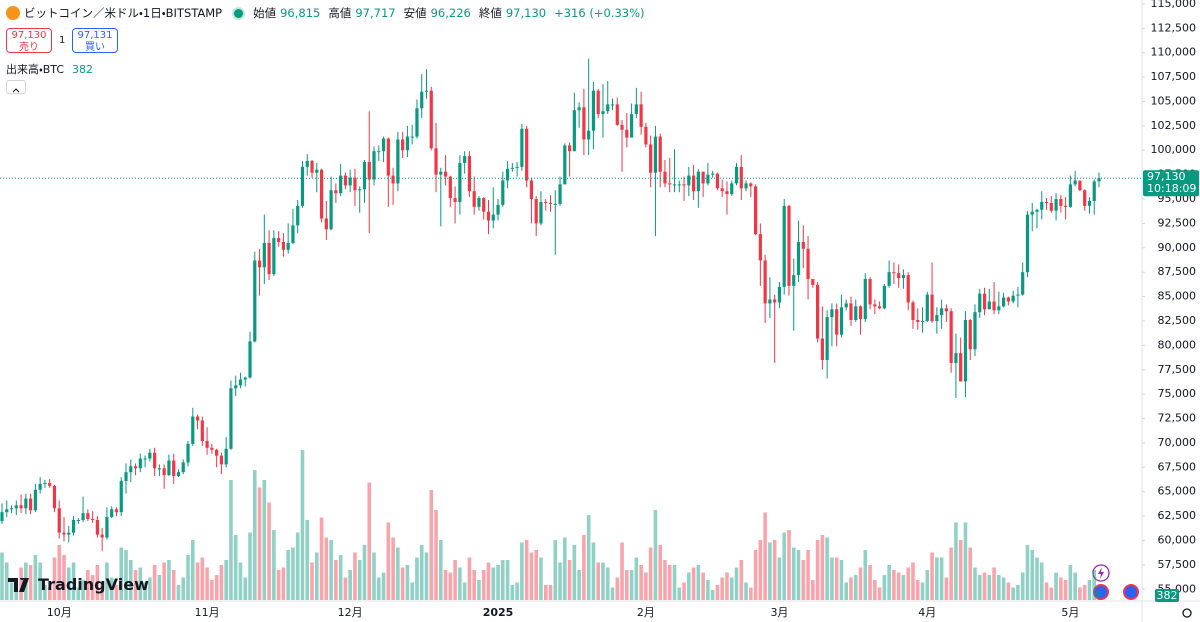 This screenshot has width=1200, height=622. I want to click on x-tick-label: 3月, so click(779, 612).